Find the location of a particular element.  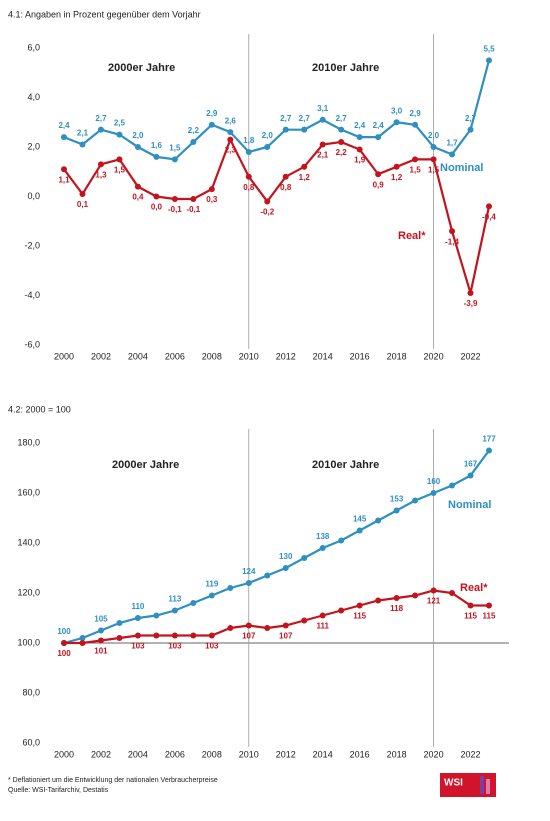

x-tick-label: 2020 is located at coordinates (434, 754).